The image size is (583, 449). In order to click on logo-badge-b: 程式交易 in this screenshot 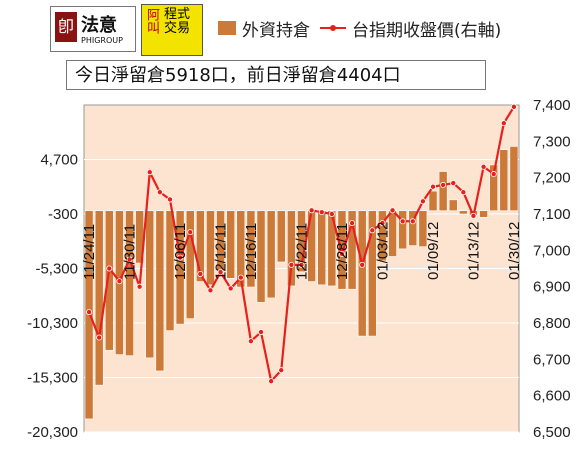, I will do `click(177, 21)`.